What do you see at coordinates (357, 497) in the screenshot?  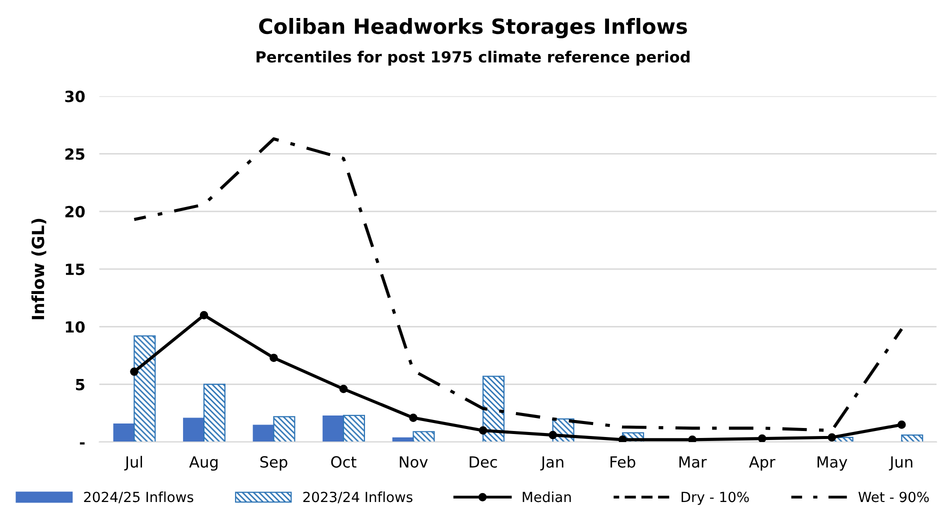 I see `legend-label: 2023/24 Inflows` at bounding box center [357, 497].